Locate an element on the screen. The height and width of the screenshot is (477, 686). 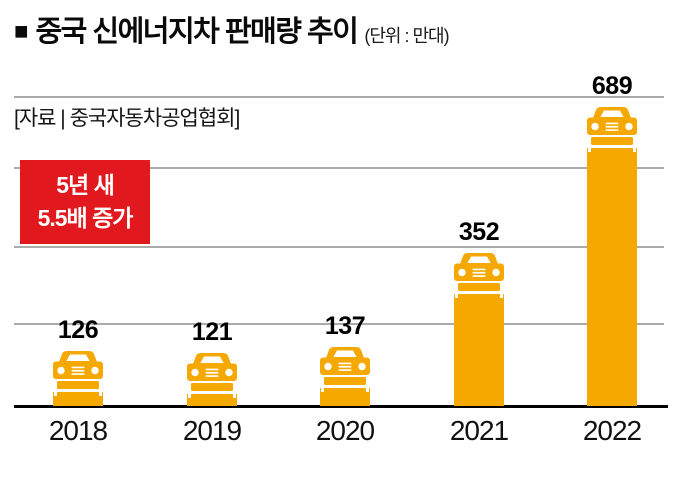
value-label: 126 is located at coordinates (78, 330).